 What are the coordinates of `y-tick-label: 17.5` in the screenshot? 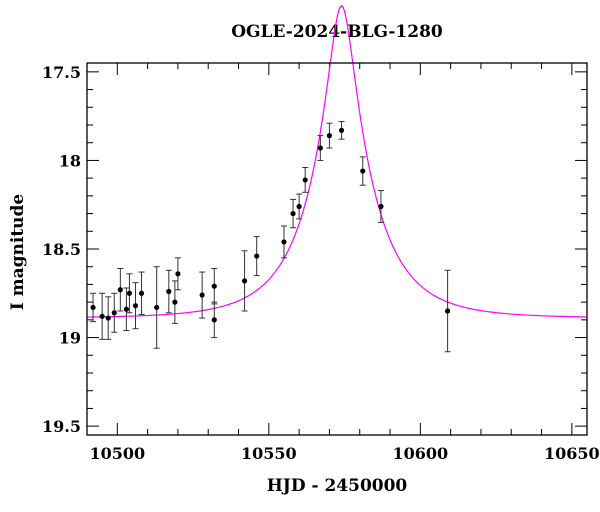 It's located at (61, 72).